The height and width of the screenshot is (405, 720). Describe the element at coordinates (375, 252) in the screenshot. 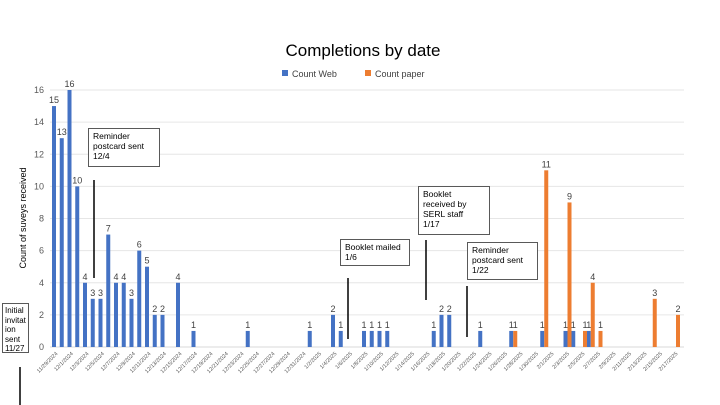

I see `annotation-booklet-mailed: Booklet mailed 1/6` at that location.